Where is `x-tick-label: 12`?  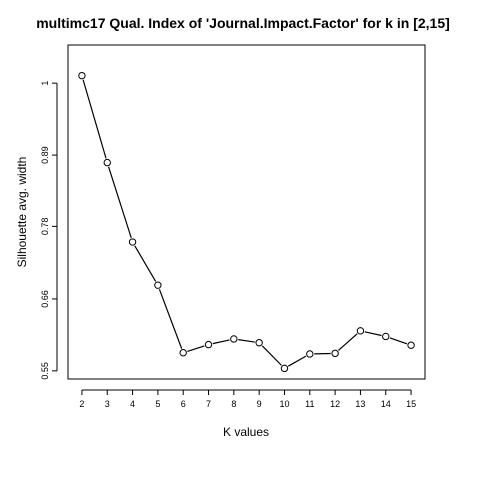
x-tick-label: 12 is located at coordinates (335, 404).